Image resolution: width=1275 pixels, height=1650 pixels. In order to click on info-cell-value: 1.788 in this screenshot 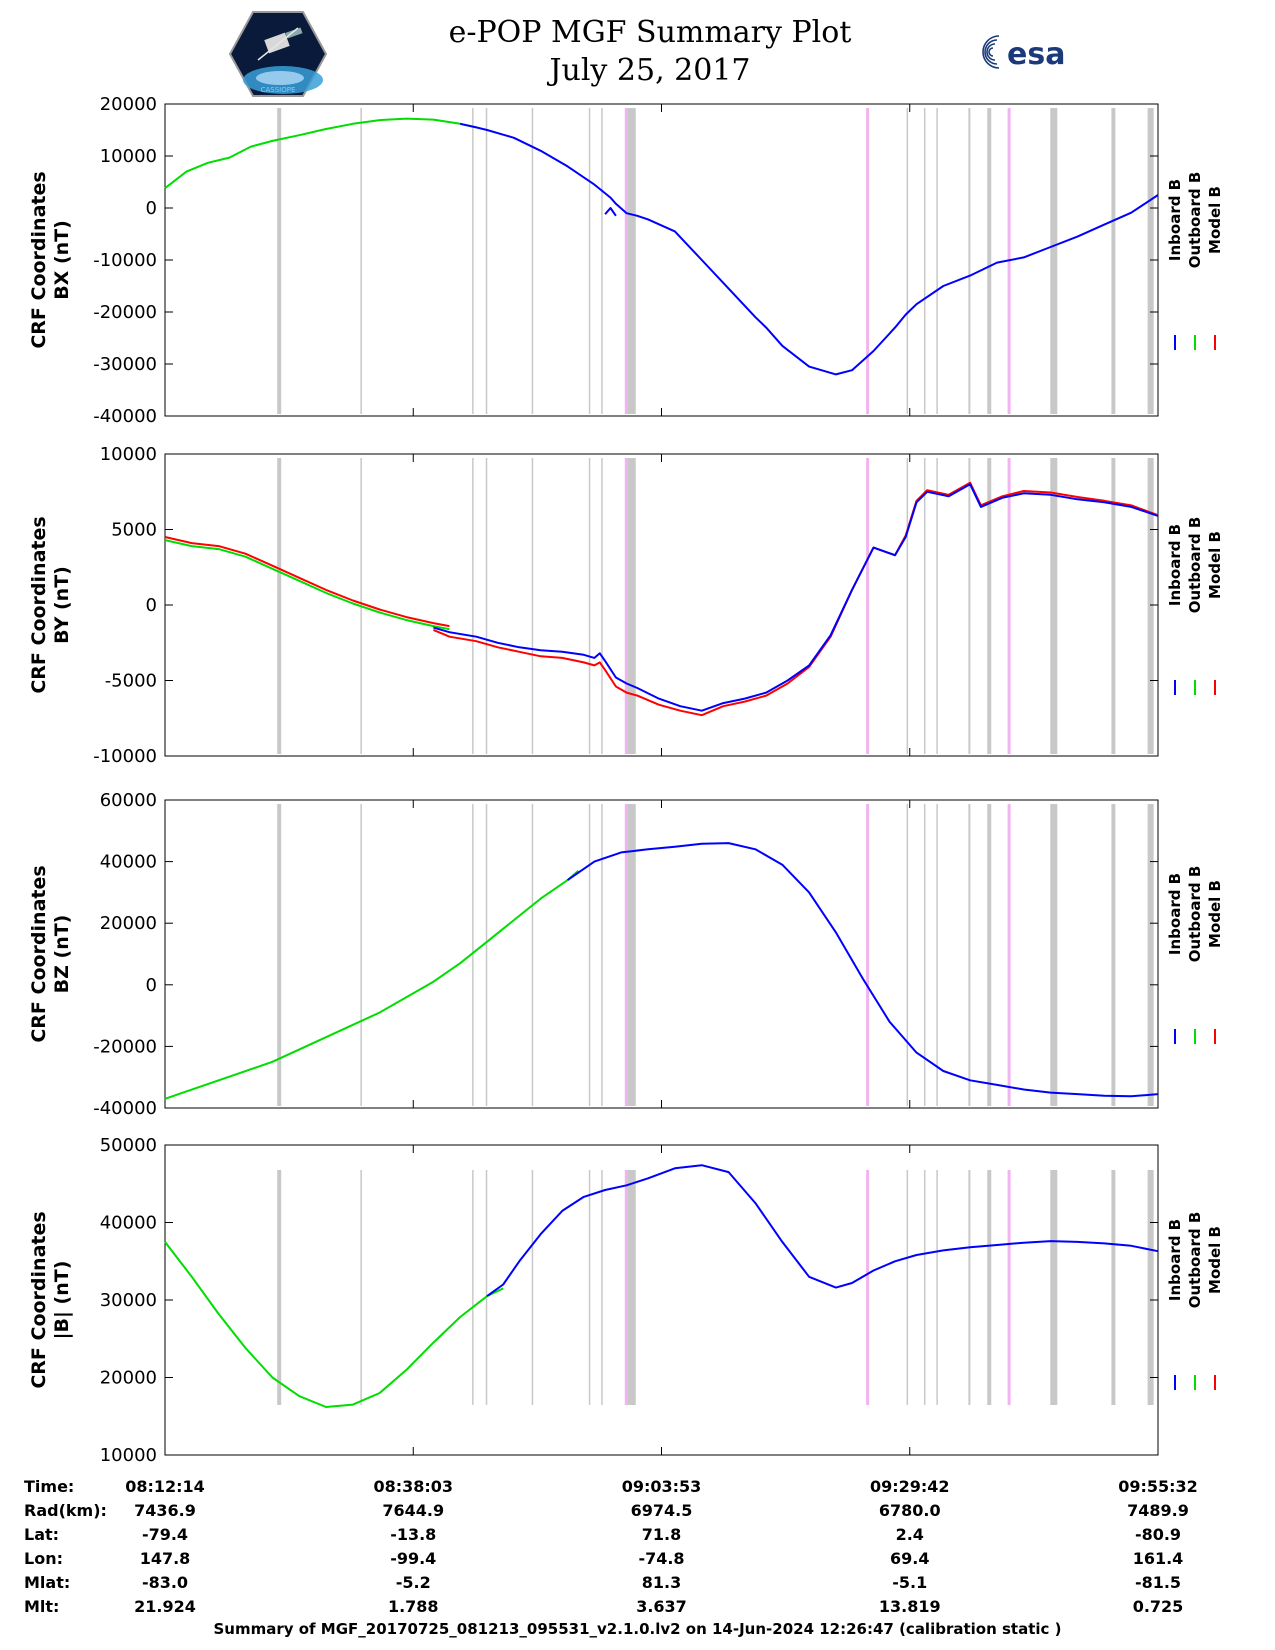, I will do `click(413, 1606)`.